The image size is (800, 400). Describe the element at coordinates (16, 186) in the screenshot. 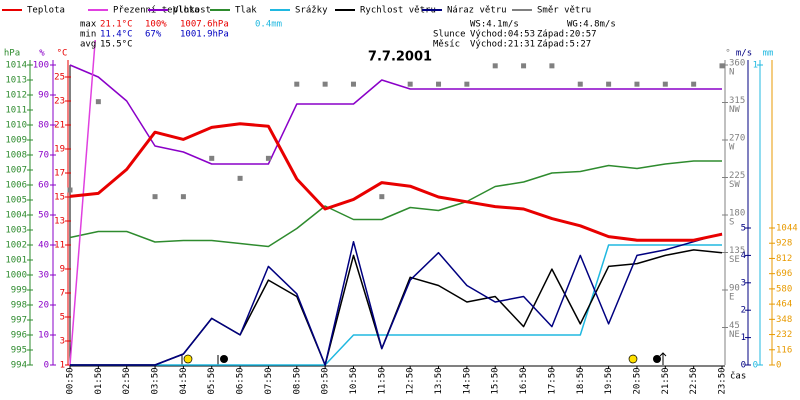

I see `y-tick-label: 1006` at that location.